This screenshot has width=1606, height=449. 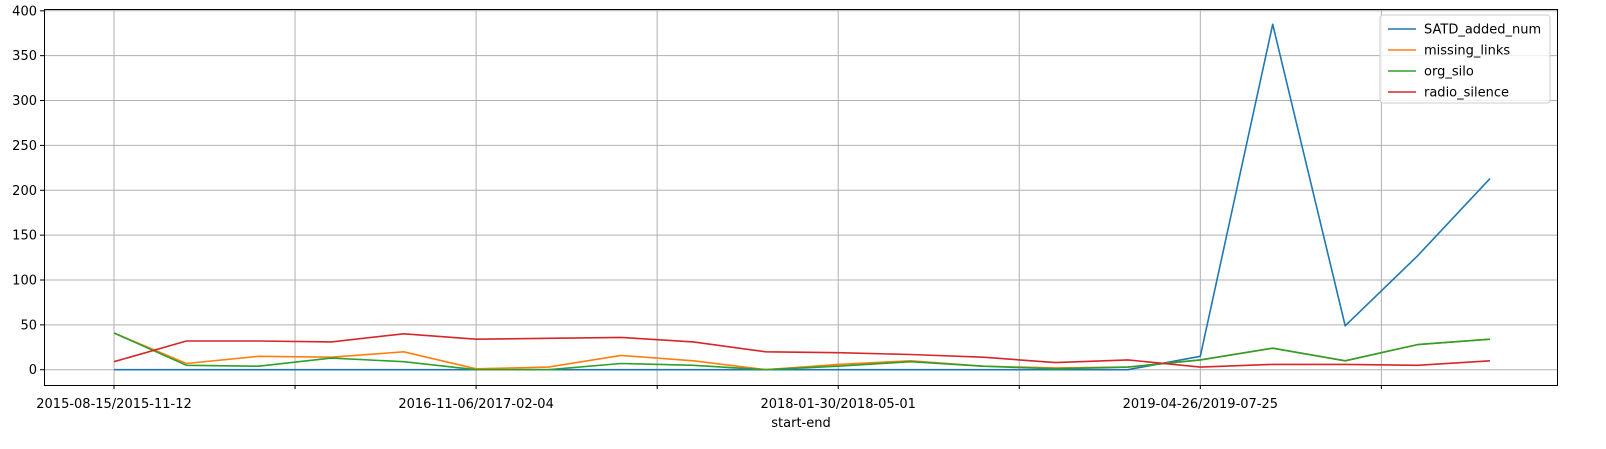 I want to click on y-tick-label: 250, so click(x=24, y=146).